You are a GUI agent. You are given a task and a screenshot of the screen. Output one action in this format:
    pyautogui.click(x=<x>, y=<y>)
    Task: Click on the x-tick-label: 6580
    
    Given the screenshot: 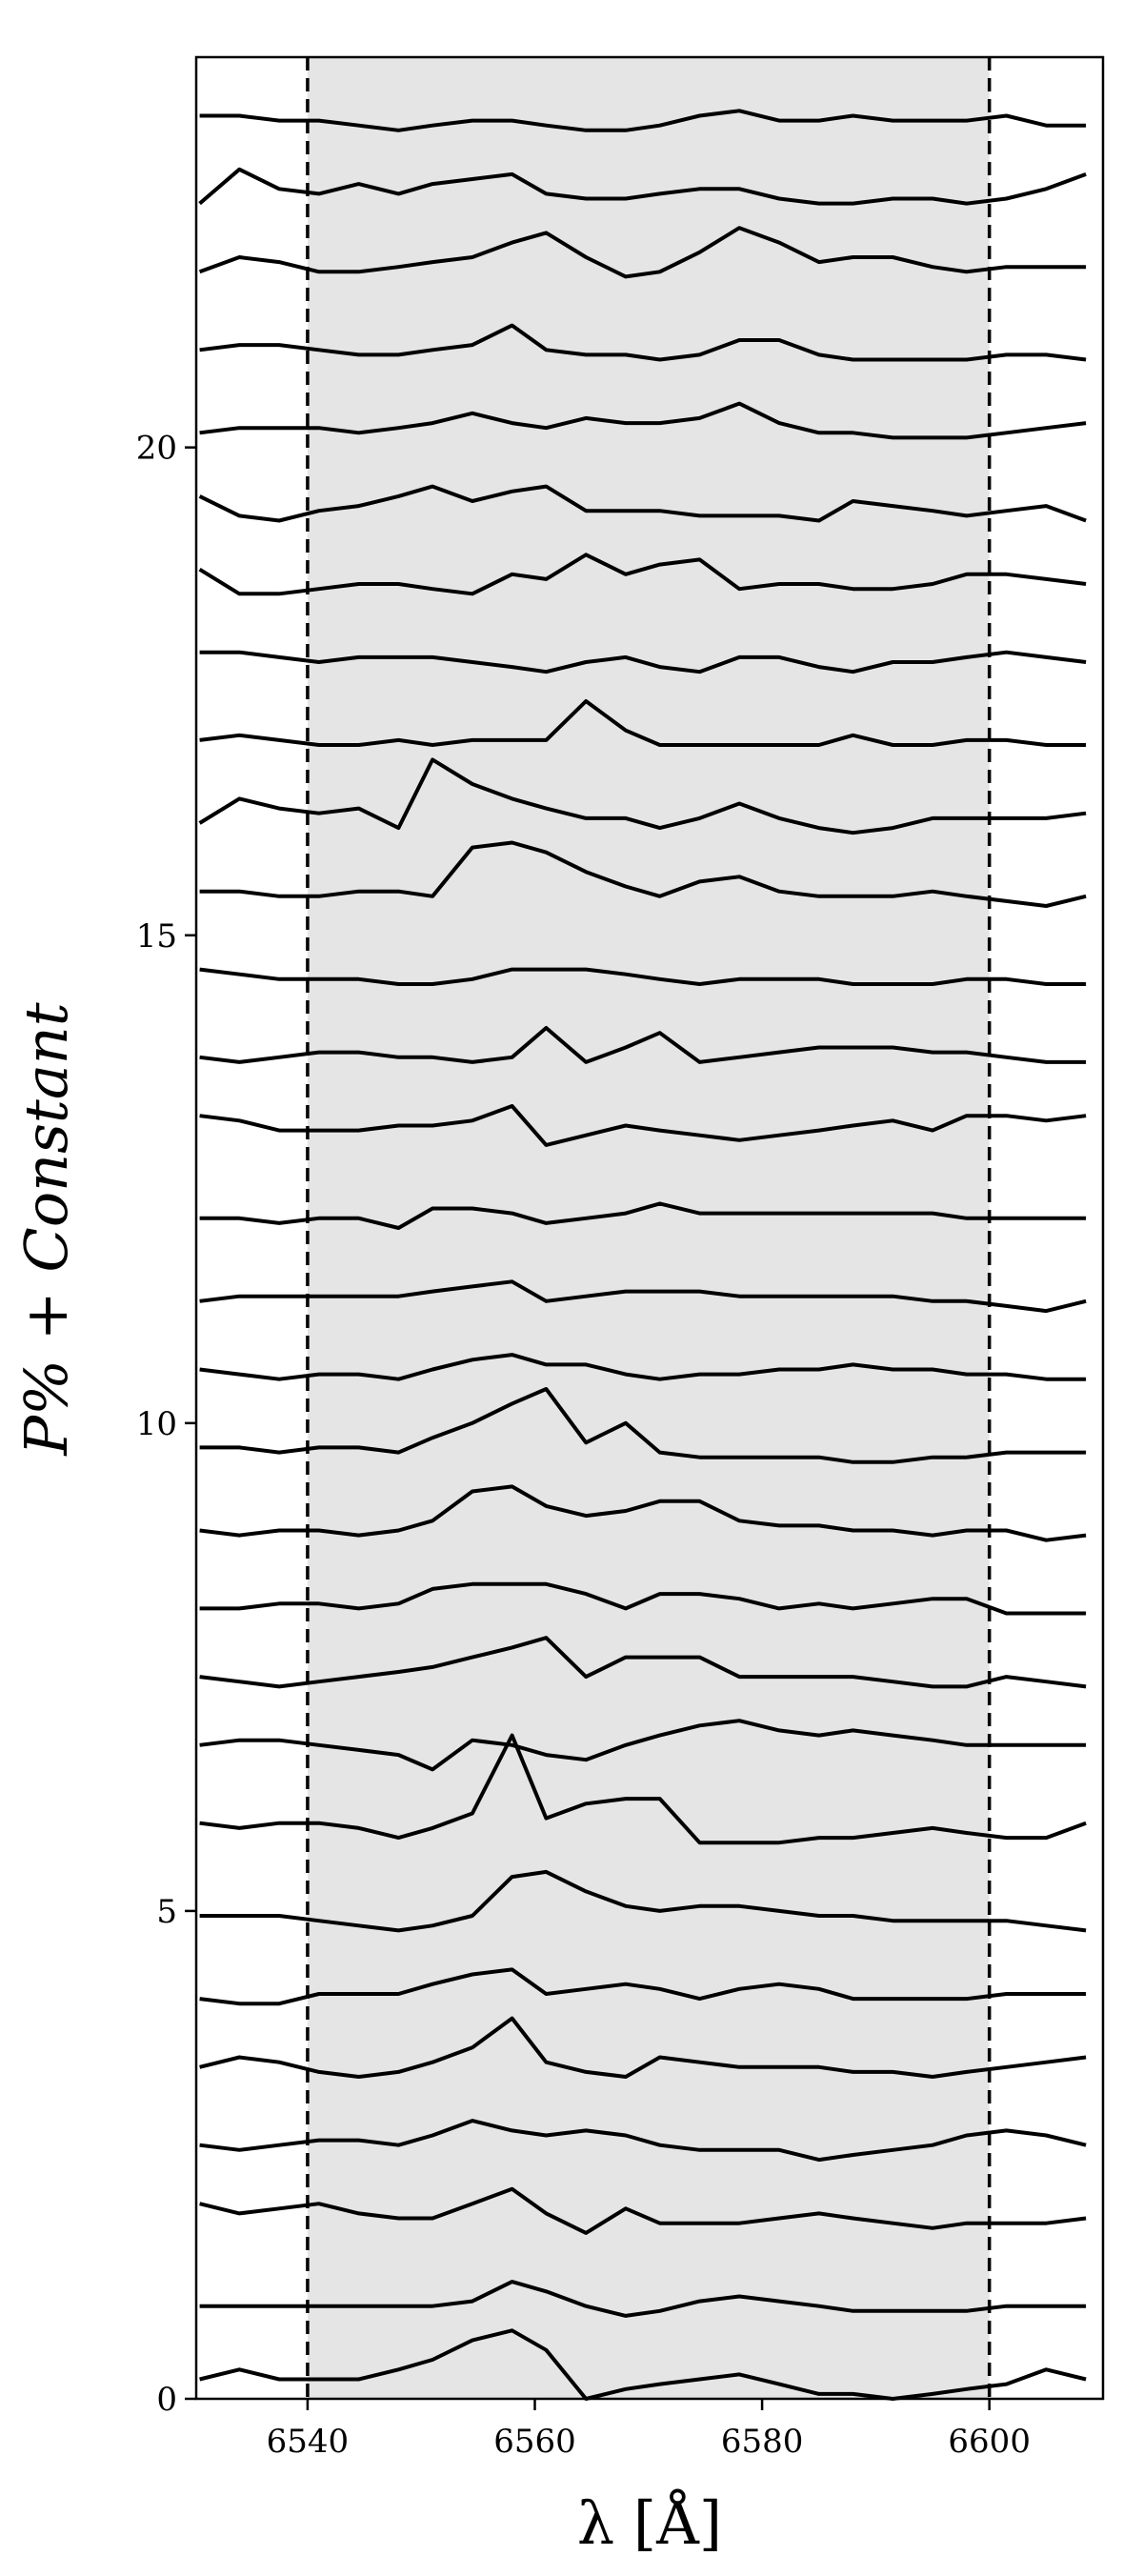 What is the action you would take?
    pyautogui.click(x=762, y=2442)
    